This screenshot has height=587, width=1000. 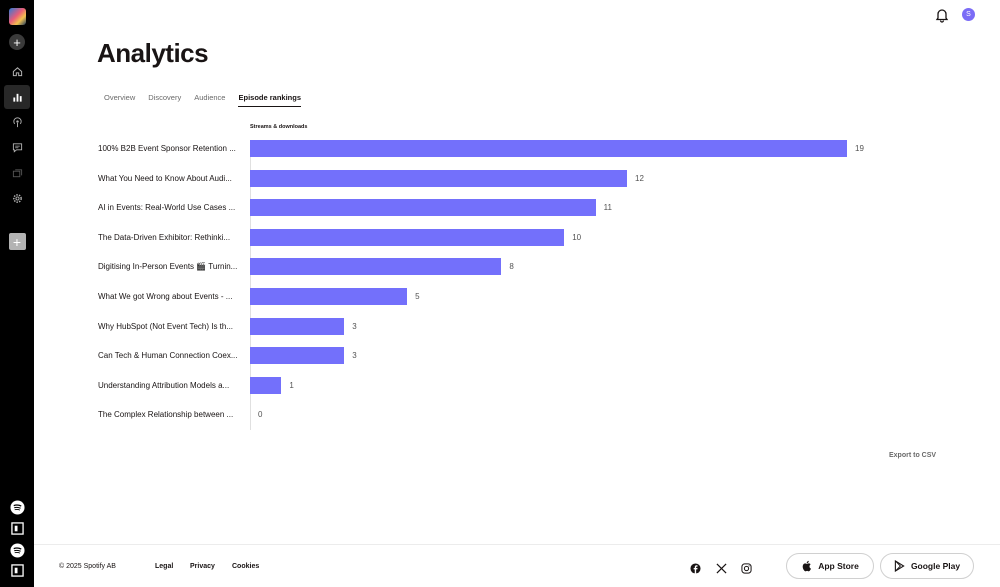 I want to click on export-csv-button: Export to CSV, so click(x=913, y=455).